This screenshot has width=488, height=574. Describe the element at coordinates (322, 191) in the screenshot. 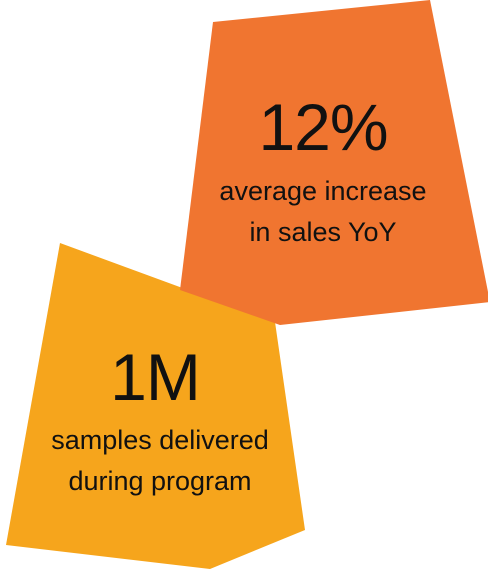

I see `stat-label: average increase` at that location.